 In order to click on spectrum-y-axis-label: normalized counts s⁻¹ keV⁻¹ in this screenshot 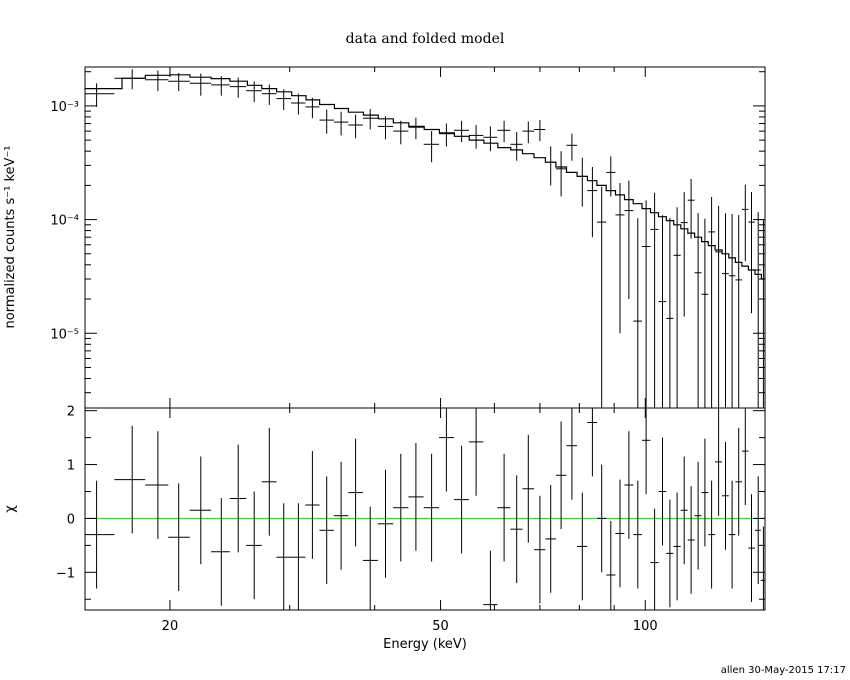, I will do `click(10, 237)`.